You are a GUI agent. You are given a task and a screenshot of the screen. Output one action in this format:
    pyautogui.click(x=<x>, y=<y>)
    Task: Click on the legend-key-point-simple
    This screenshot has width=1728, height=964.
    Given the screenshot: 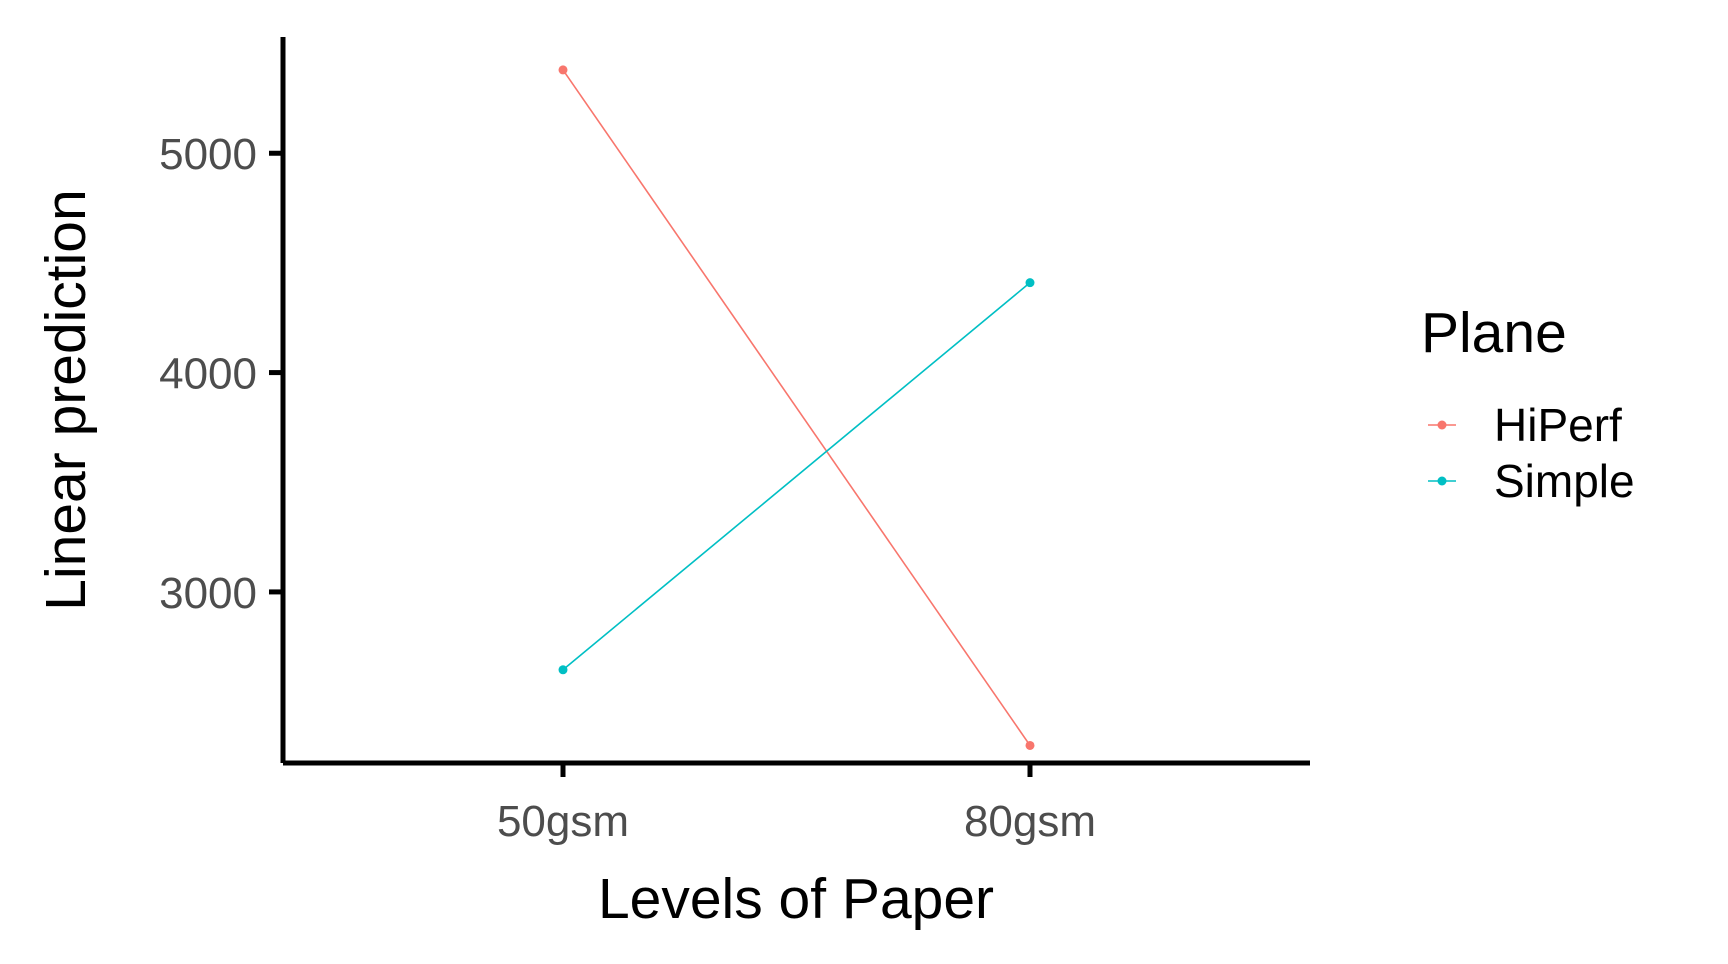 What is the action you would take?
    pyautogui.click(x=1442, y=481)
    